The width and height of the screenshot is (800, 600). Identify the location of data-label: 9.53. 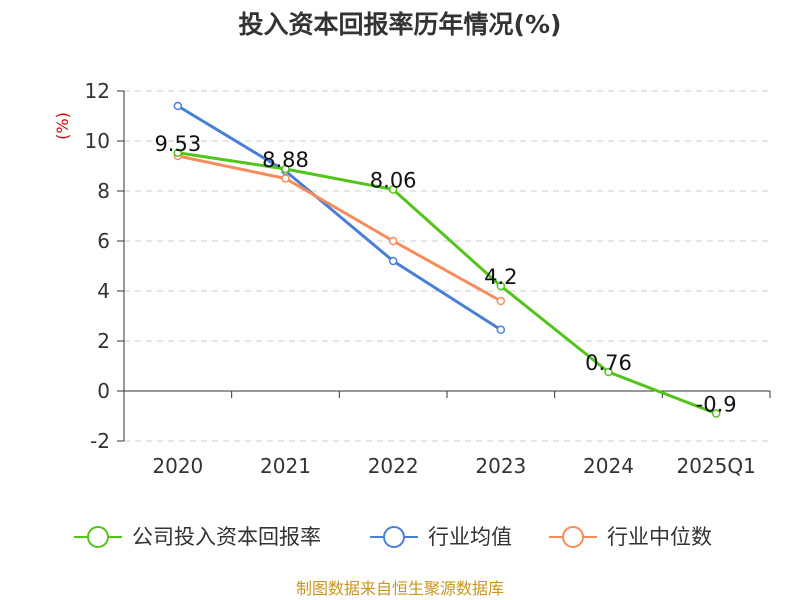
(177, 144).